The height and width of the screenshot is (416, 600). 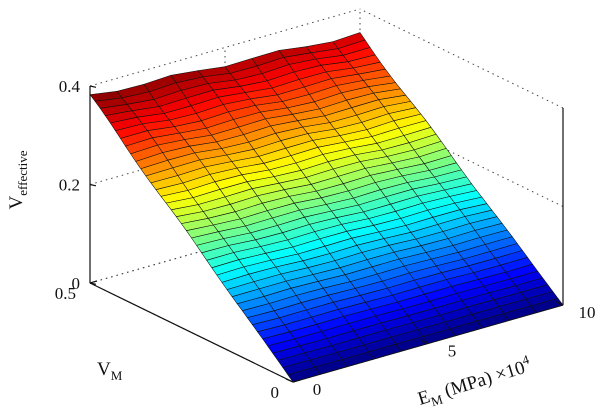 What do you see at coordinates (587, 312) in the screenshot?
I see `x-tick-label: 10` at bounding box center [587, 312].